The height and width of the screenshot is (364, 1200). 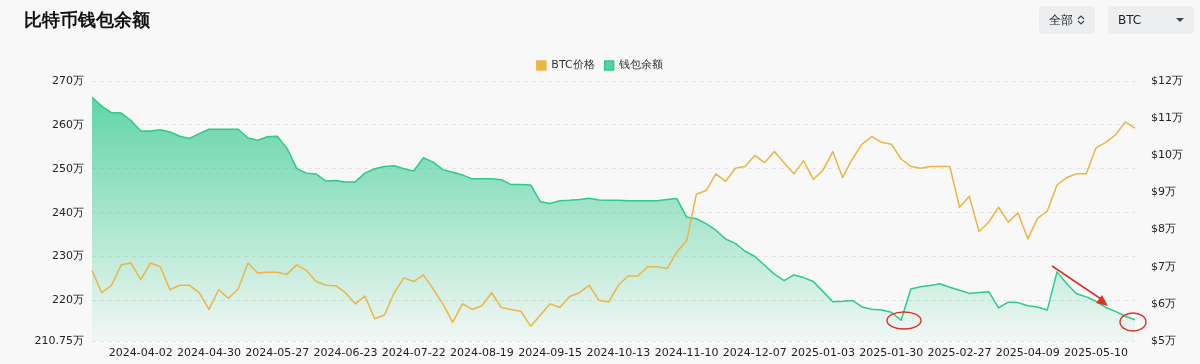 What do you see at coordinates (618, 353) in the screenshot?
I see `x-tick-label: 2024-10-13` at bounding box center [618, 353].